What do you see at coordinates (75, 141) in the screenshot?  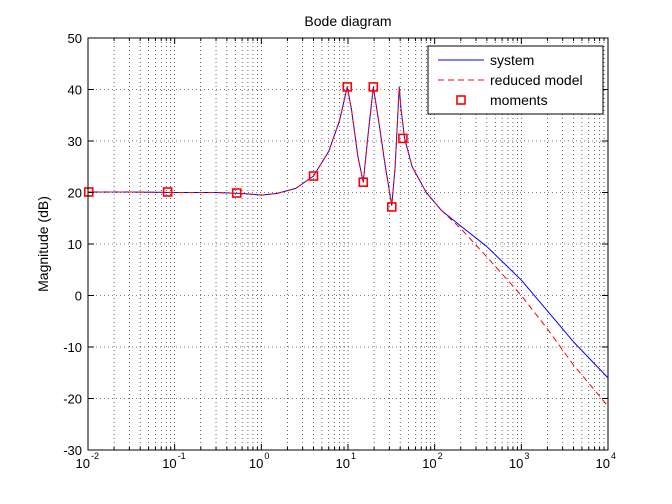 I see `y-tick-label: 30` at bounding box center [75, 141].